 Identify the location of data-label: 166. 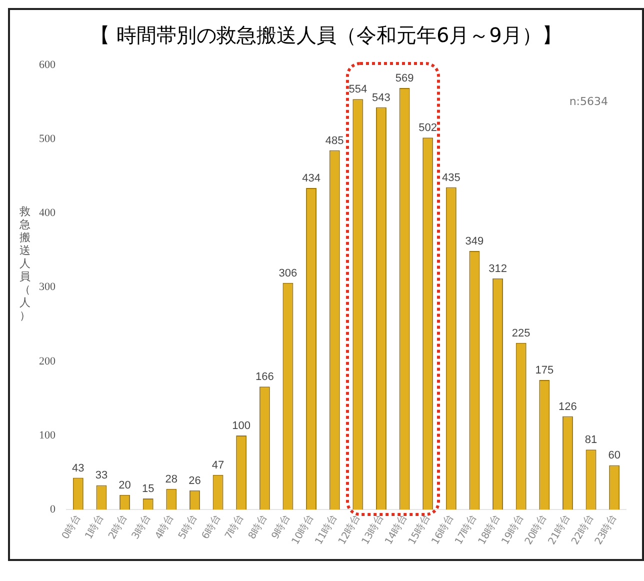
(264, 377).